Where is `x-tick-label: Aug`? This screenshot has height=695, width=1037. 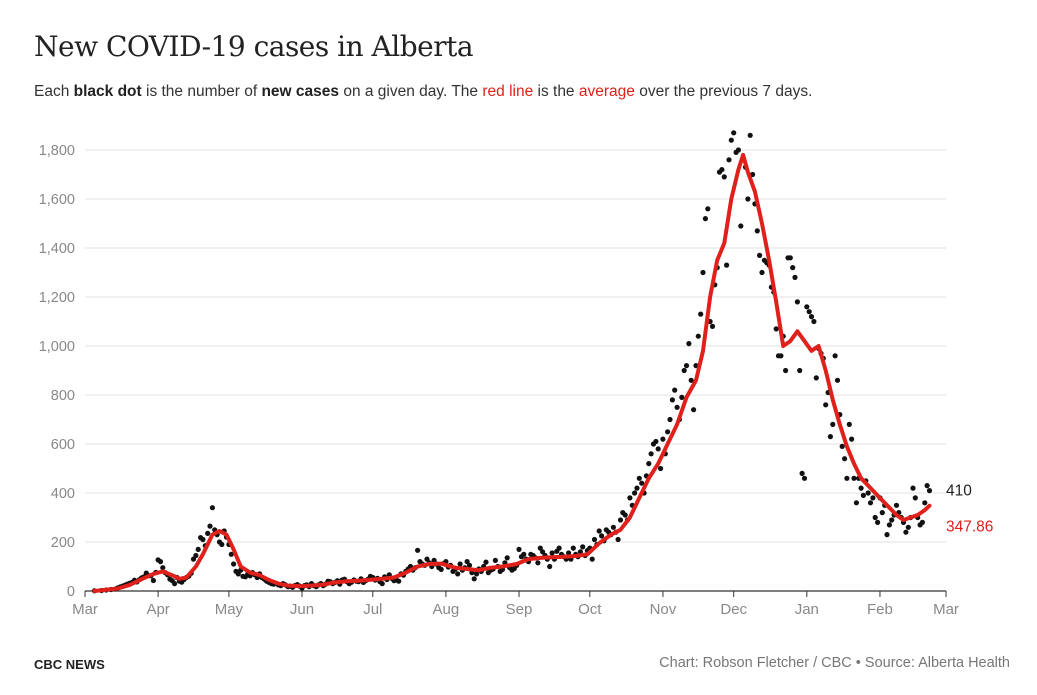
x-tick-label: Aug is located at coordinates (446, 609).